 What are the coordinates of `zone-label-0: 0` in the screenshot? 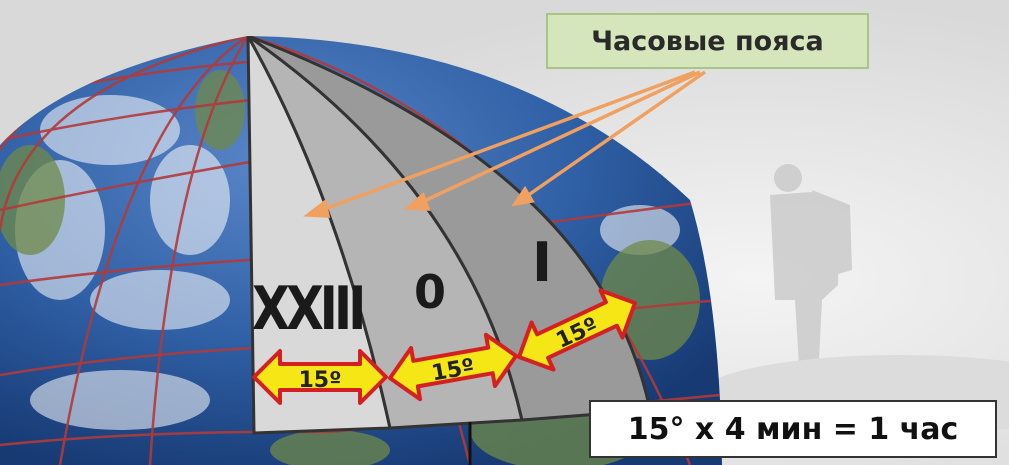 It's located at (430, 292).